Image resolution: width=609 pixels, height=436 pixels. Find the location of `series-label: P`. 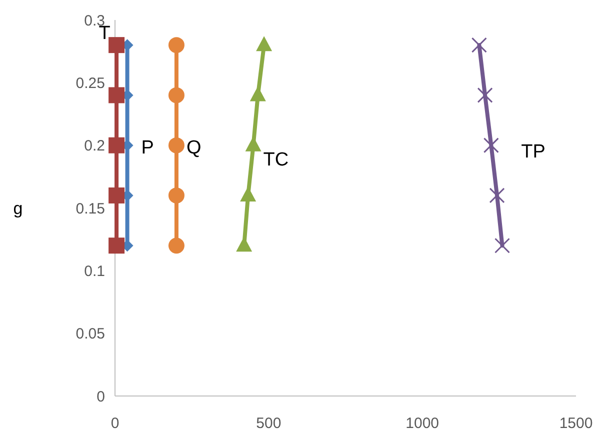

series-label: P is located at coordinates (147, 147).